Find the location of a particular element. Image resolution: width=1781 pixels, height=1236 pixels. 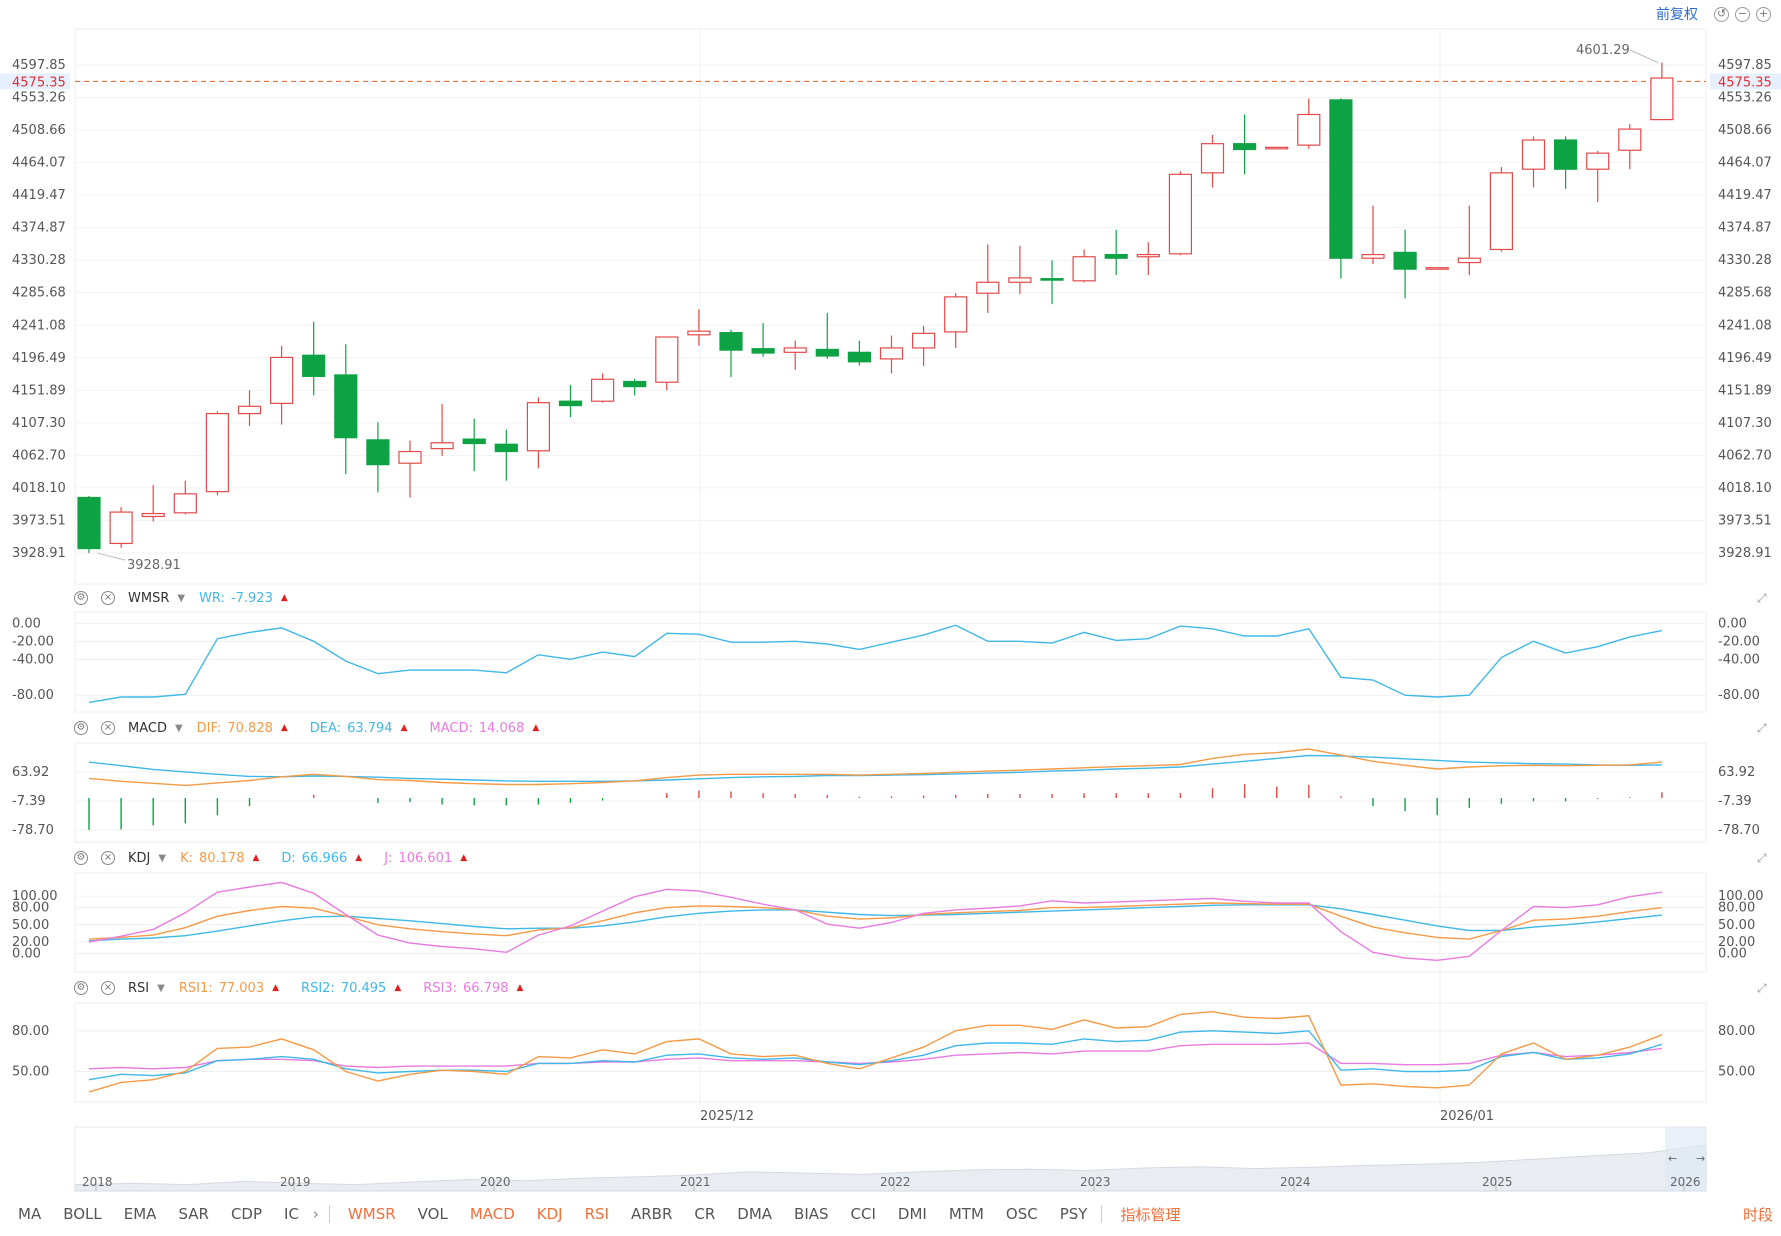

wr-value: -7.923 is located at coordinates (251, 598).